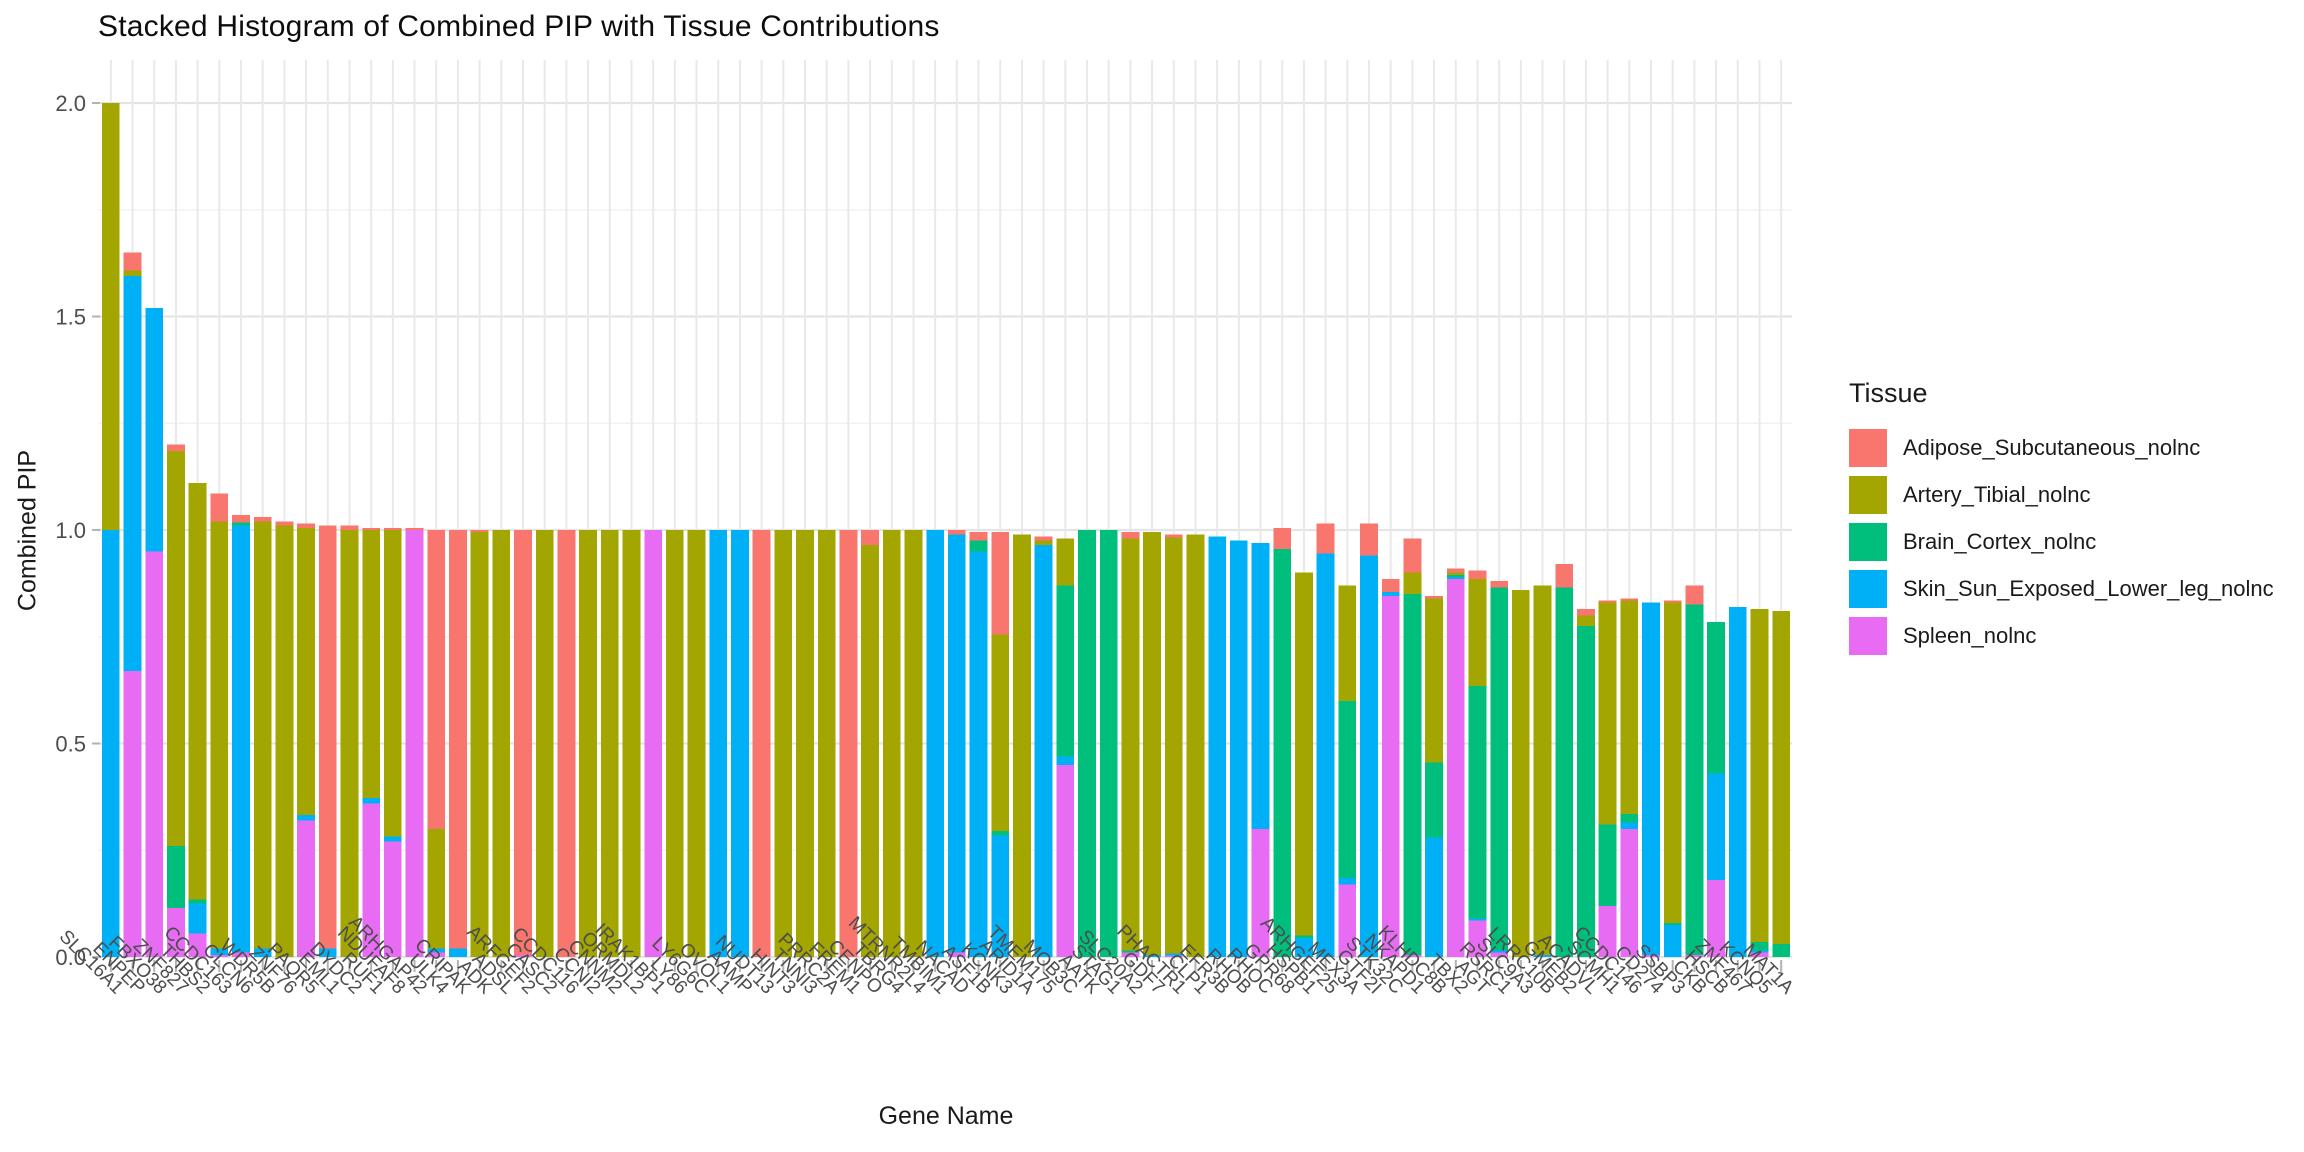  What do you see at coordinates (978, 744) in the screenshot?
I see `bar-ASF1B` at bounding box center [978, 744].